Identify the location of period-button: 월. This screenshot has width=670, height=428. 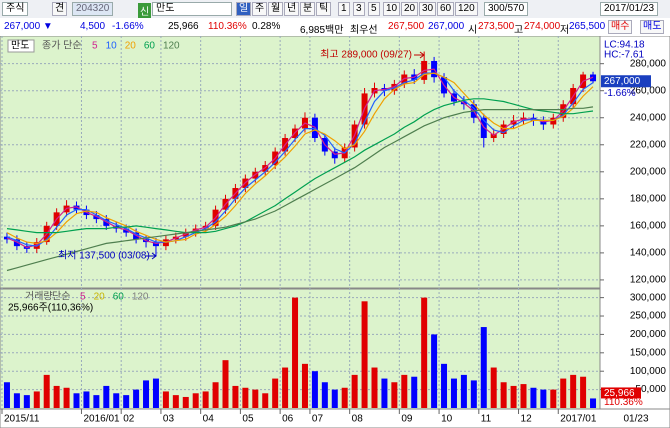
(276, 9).